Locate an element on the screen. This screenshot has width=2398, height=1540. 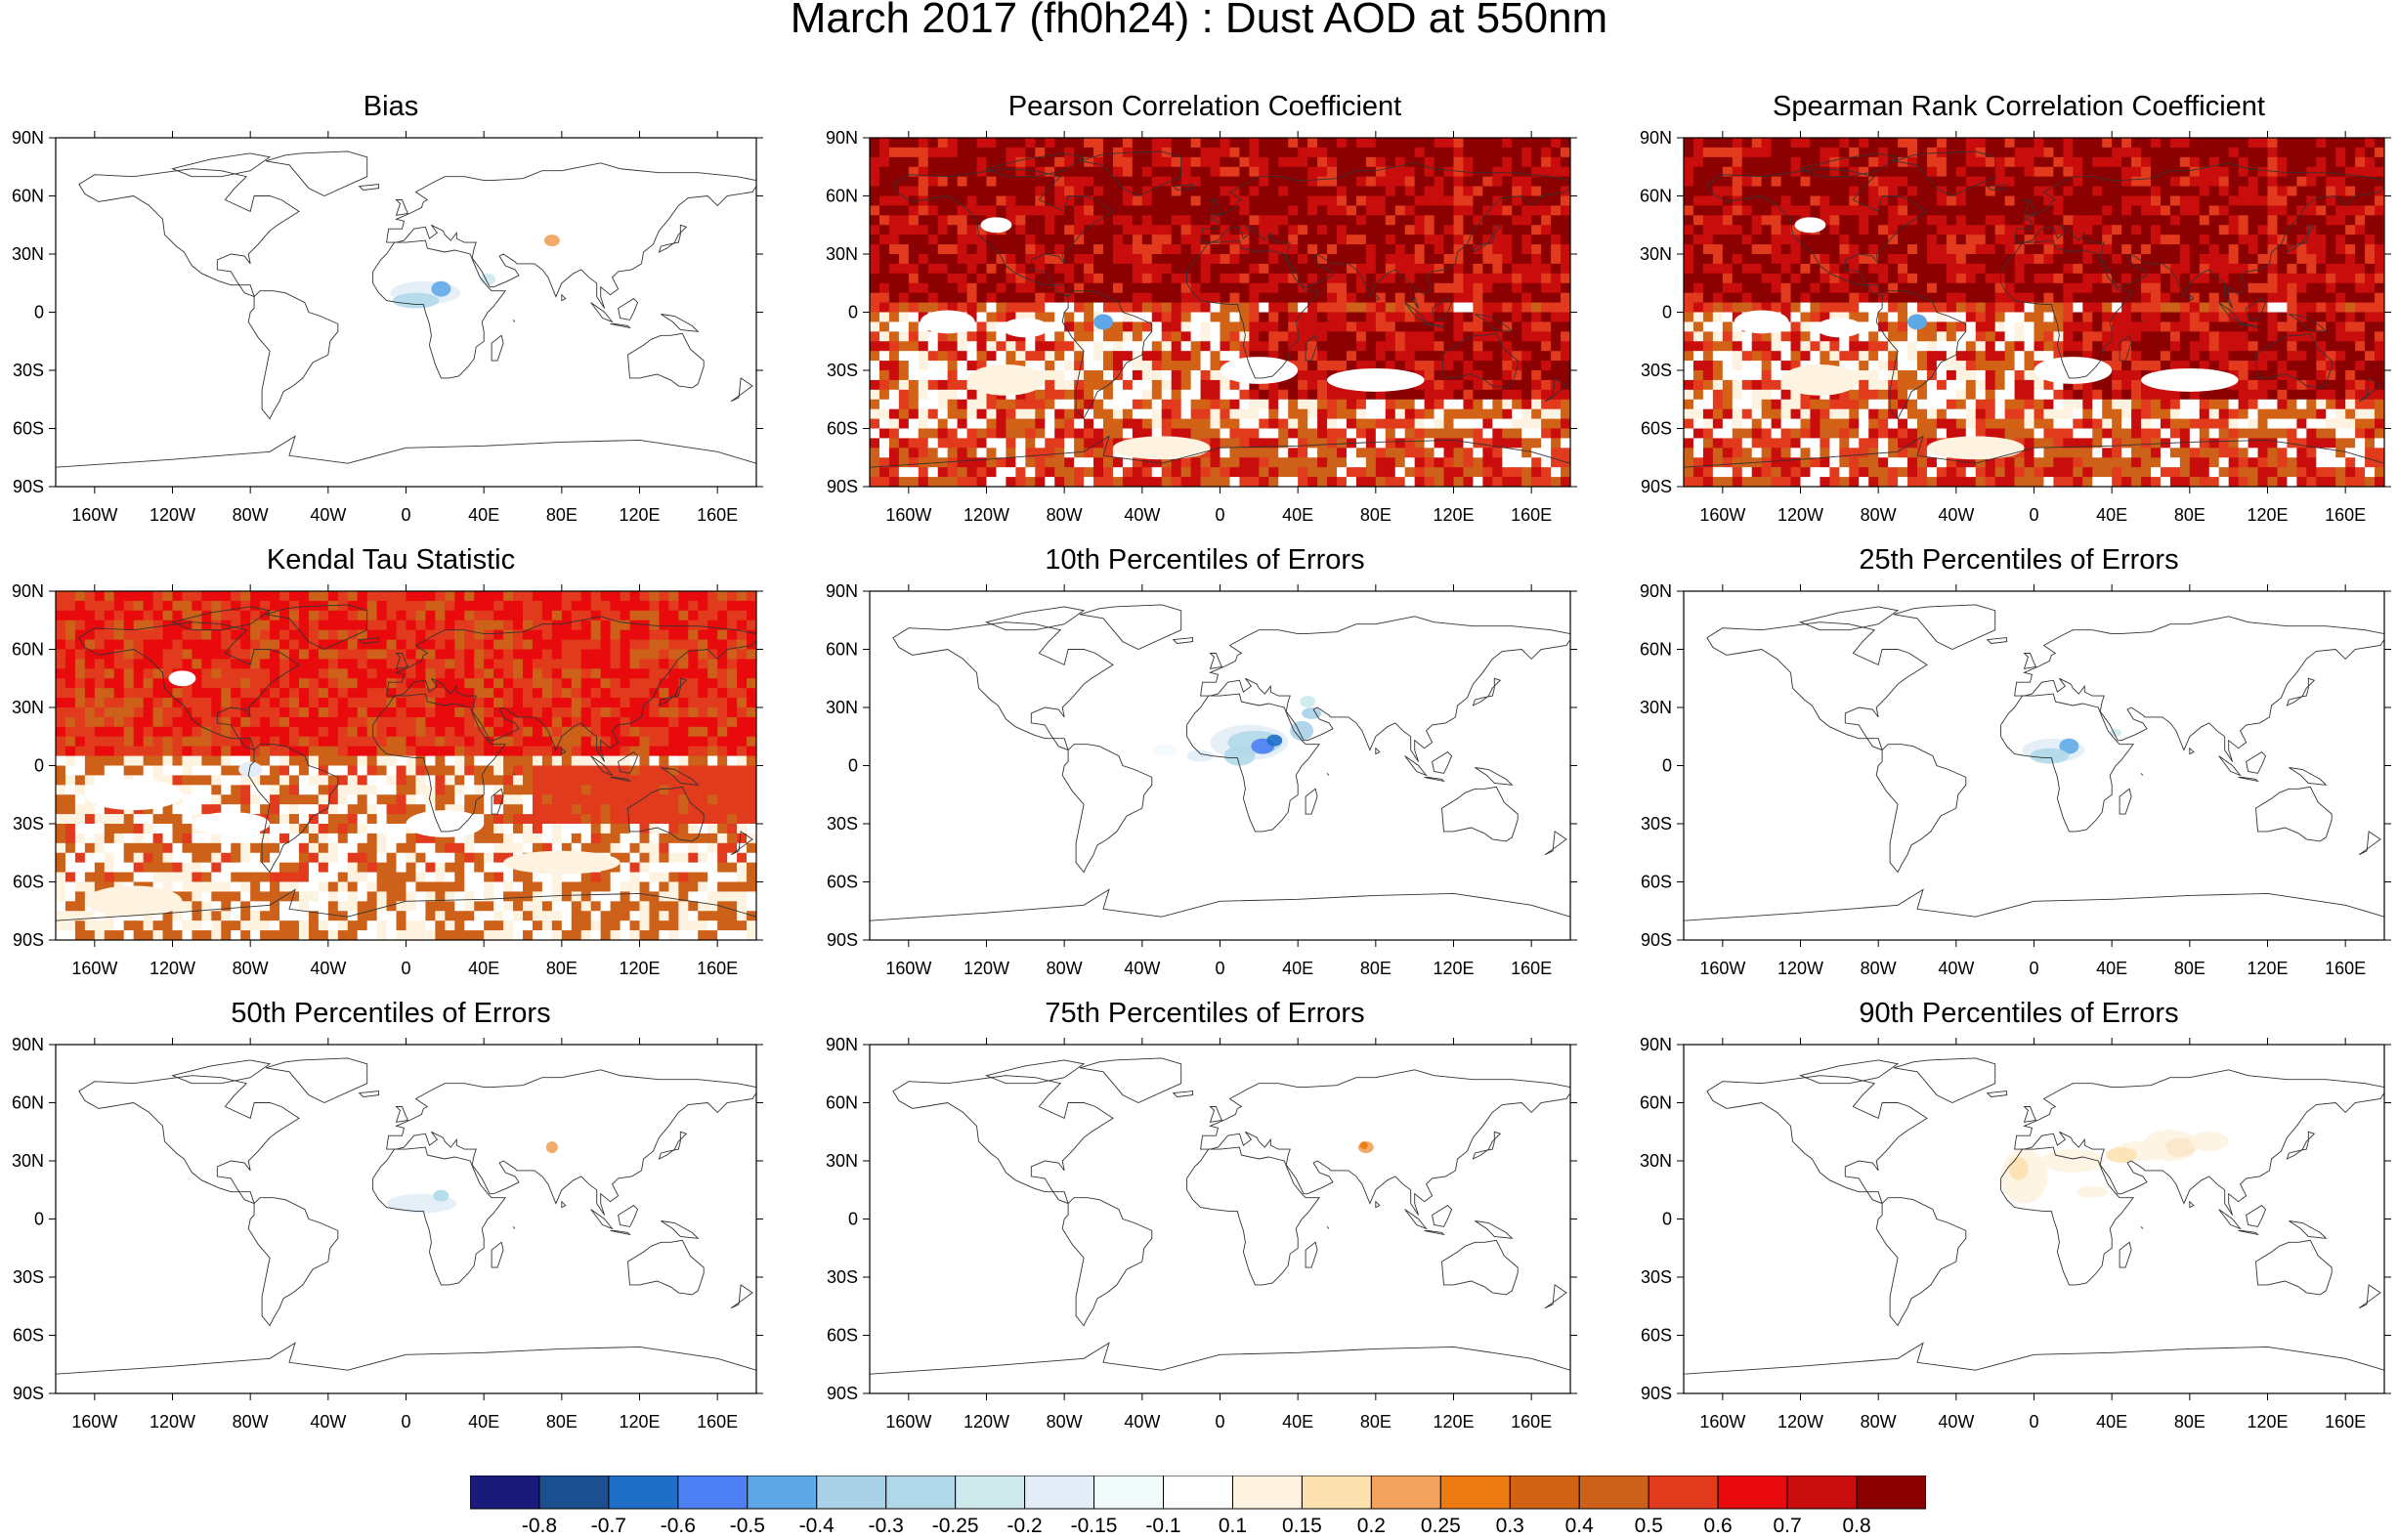
coastline is located at coordinates (1555, 390).